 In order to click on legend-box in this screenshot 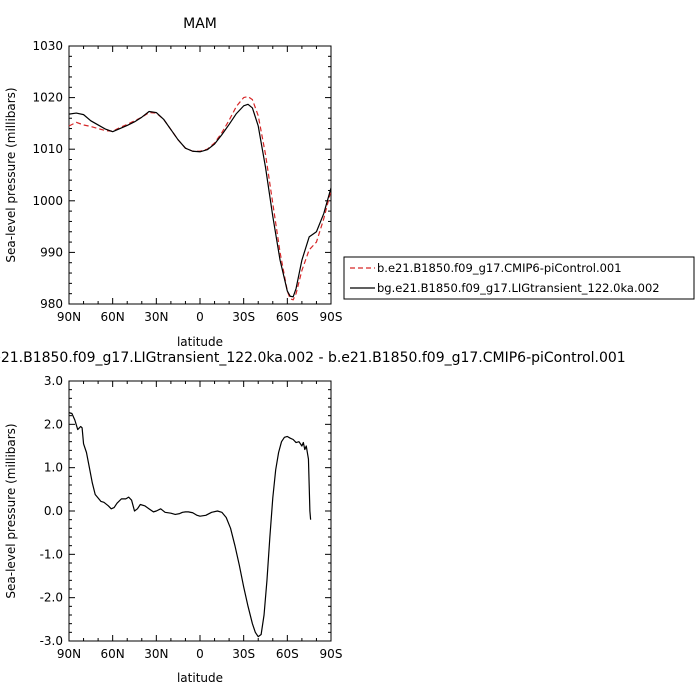, I will do `click(519, 278)`.